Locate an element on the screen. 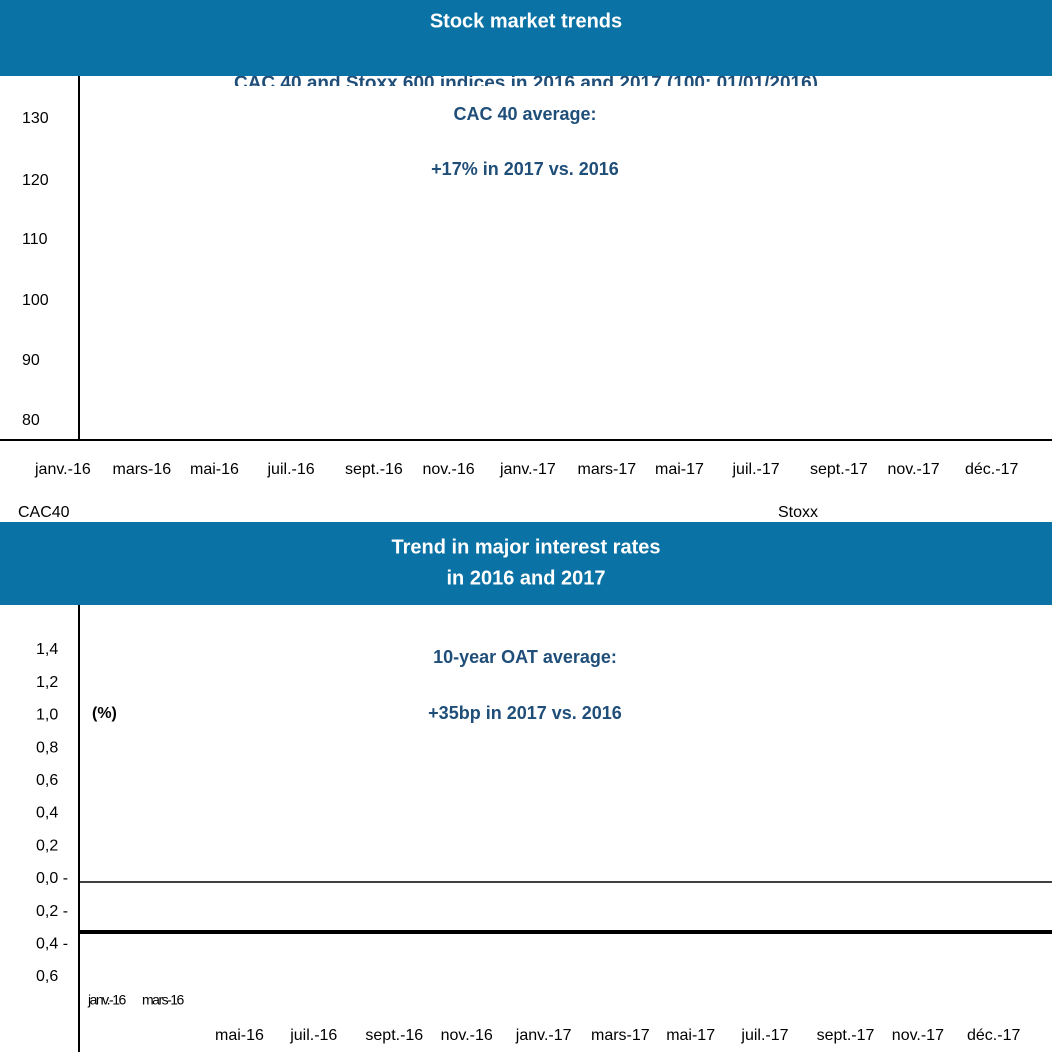 The width and height of the screenshot is (1052, 1057). title: Trend in major interest rates is located at coordinates (526, 547).